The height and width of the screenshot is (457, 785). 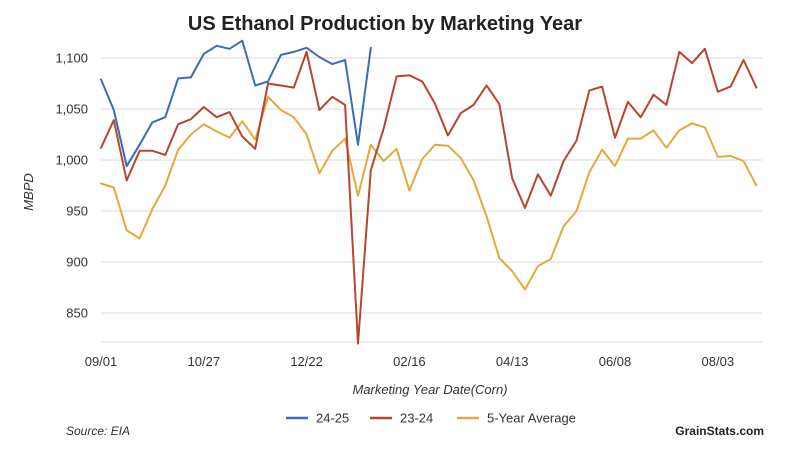 What do you see at coordinates (512, 361) in the screenshot?
I see `x-tick-label: 04/13` at bounding box center [512, 361].